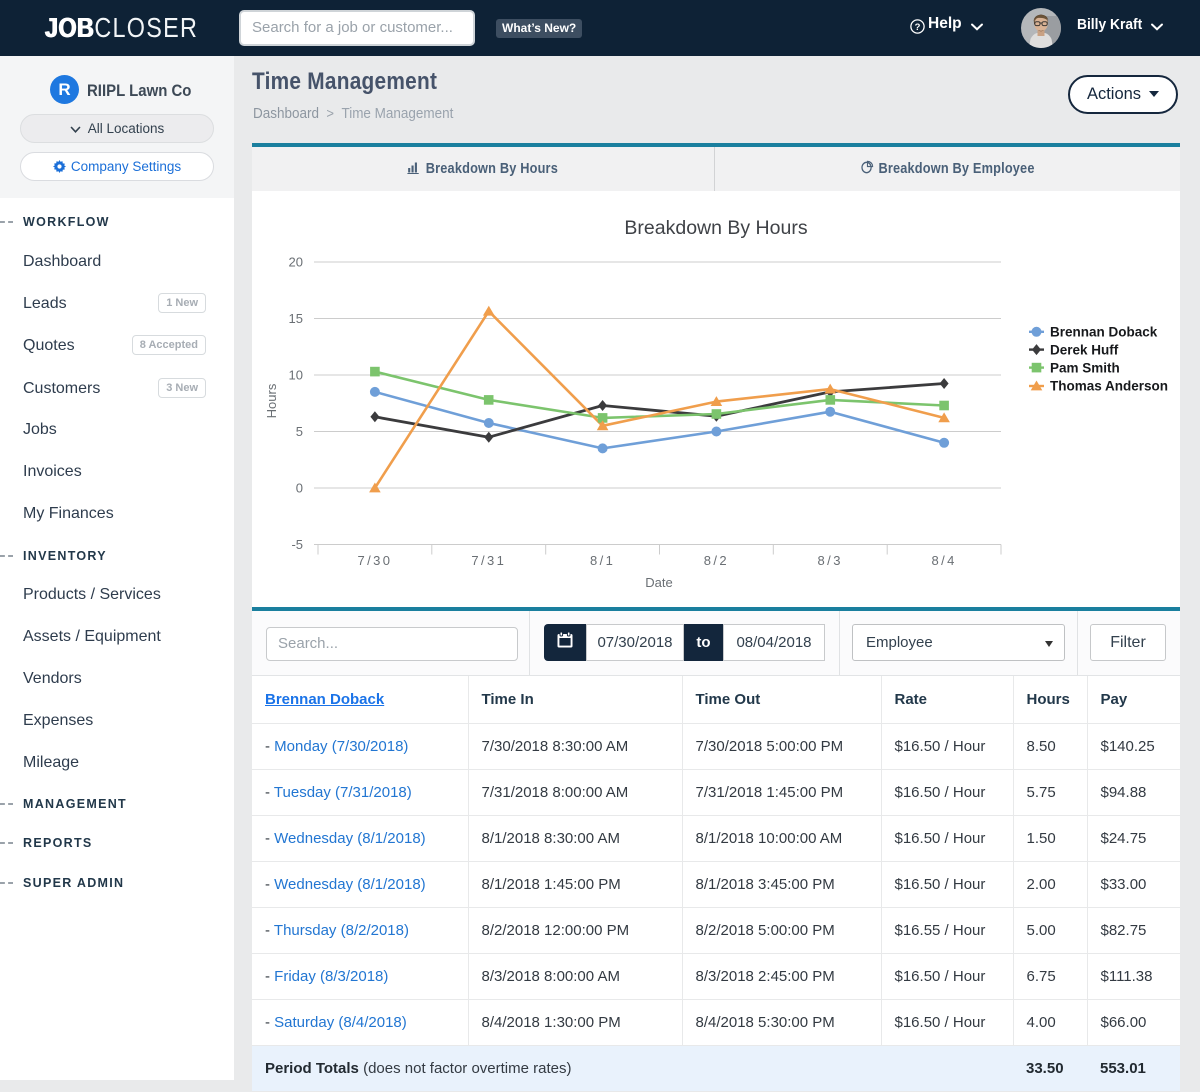 This screenshot has width=1200, height=1092. Describe the element at coordinates (1084, 349) in the screenshot. I see `svg-text: Derek Huff` at that location.